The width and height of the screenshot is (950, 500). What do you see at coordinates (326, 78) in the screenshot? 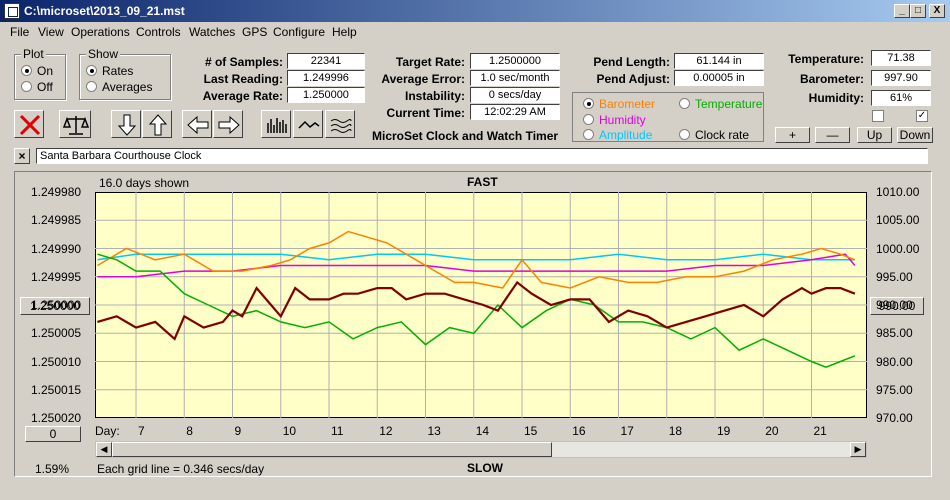
I see `last-reading-field: 1.249996` at bounding box center [326, 78].